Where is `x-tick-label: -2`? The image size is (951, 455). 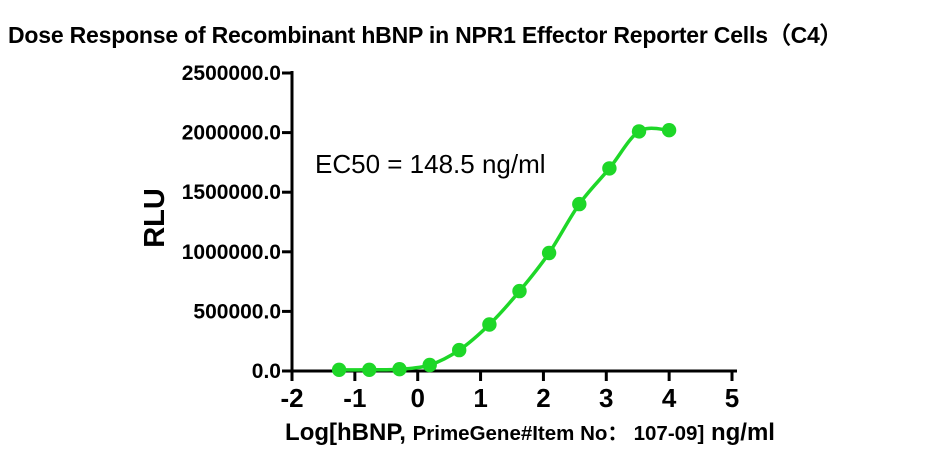 x-tick-label: -2 is located at coordinates (291, 398).